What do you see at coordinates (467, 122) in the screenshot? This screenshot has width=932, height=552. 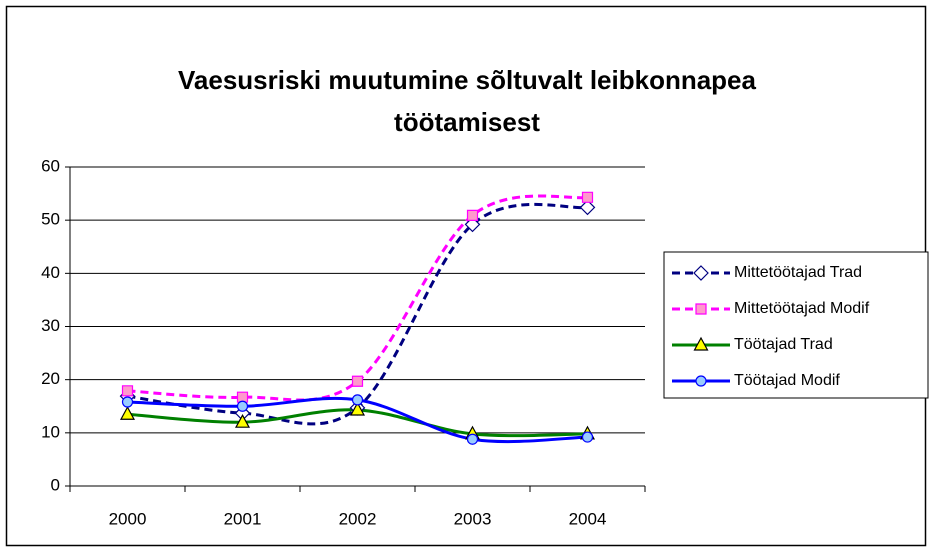 I see `chart-title-line: töötamisest` at bounding box center [467, 122].